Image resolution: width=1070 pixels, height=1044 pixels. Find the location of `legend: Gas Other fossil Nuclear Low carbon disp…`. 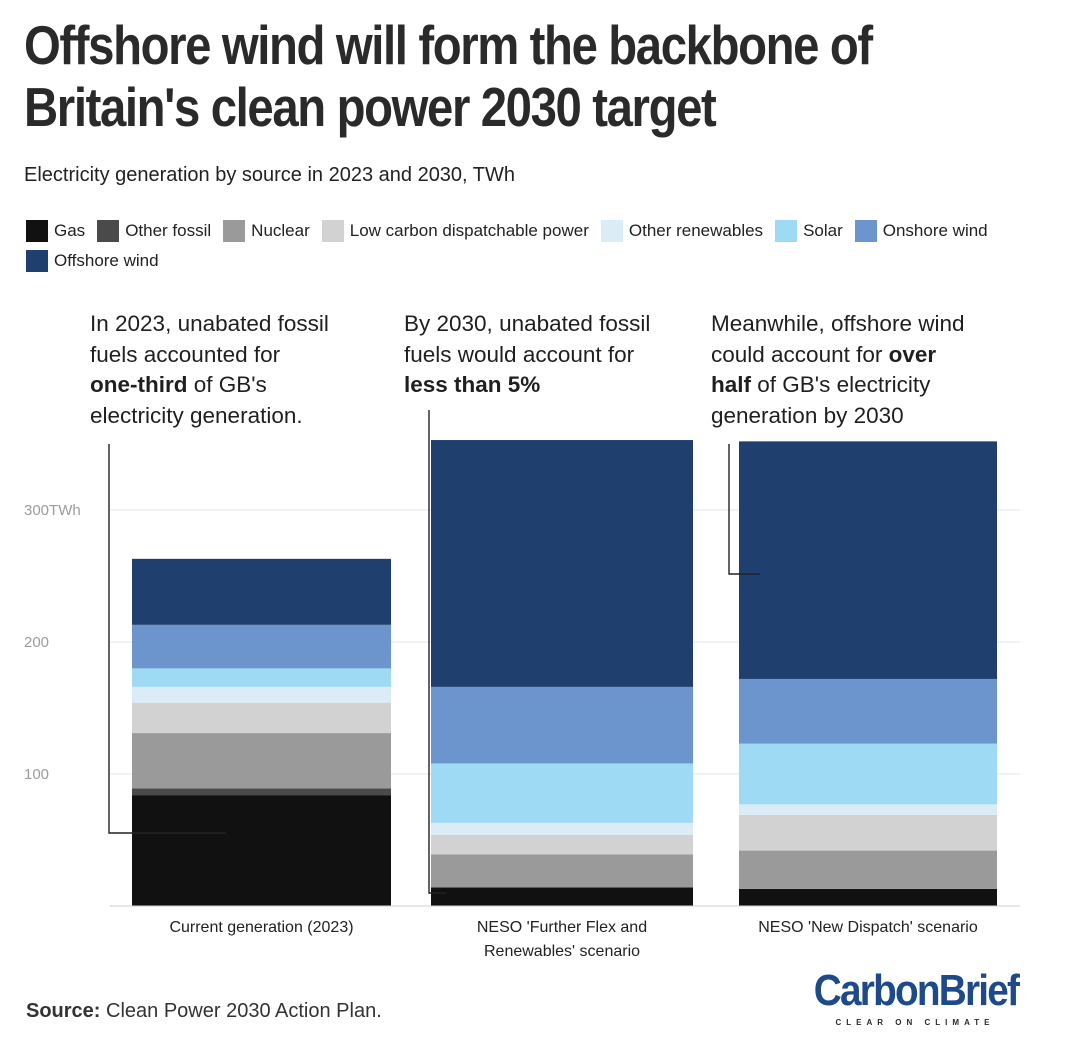

legend: Gas Other fossil Nuclear Low carbon disp… is located at coordinates (536, 246).